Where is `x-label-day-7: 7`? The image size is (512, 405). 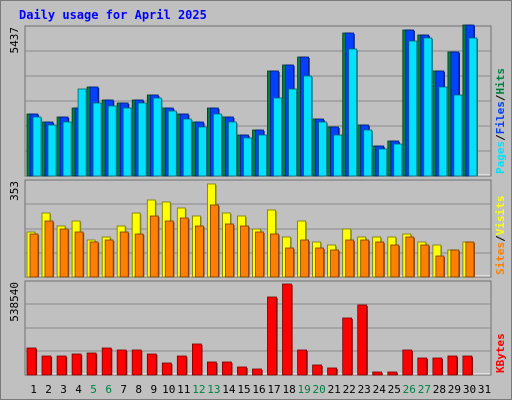 x-label-day-7: 7 is located at coordinates (123, 389).